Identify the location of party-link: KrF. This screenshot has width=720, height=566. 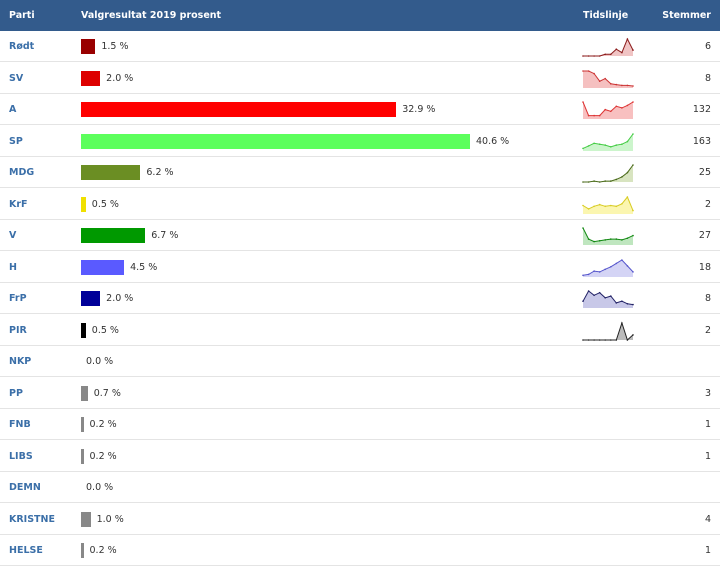
(18, 204).